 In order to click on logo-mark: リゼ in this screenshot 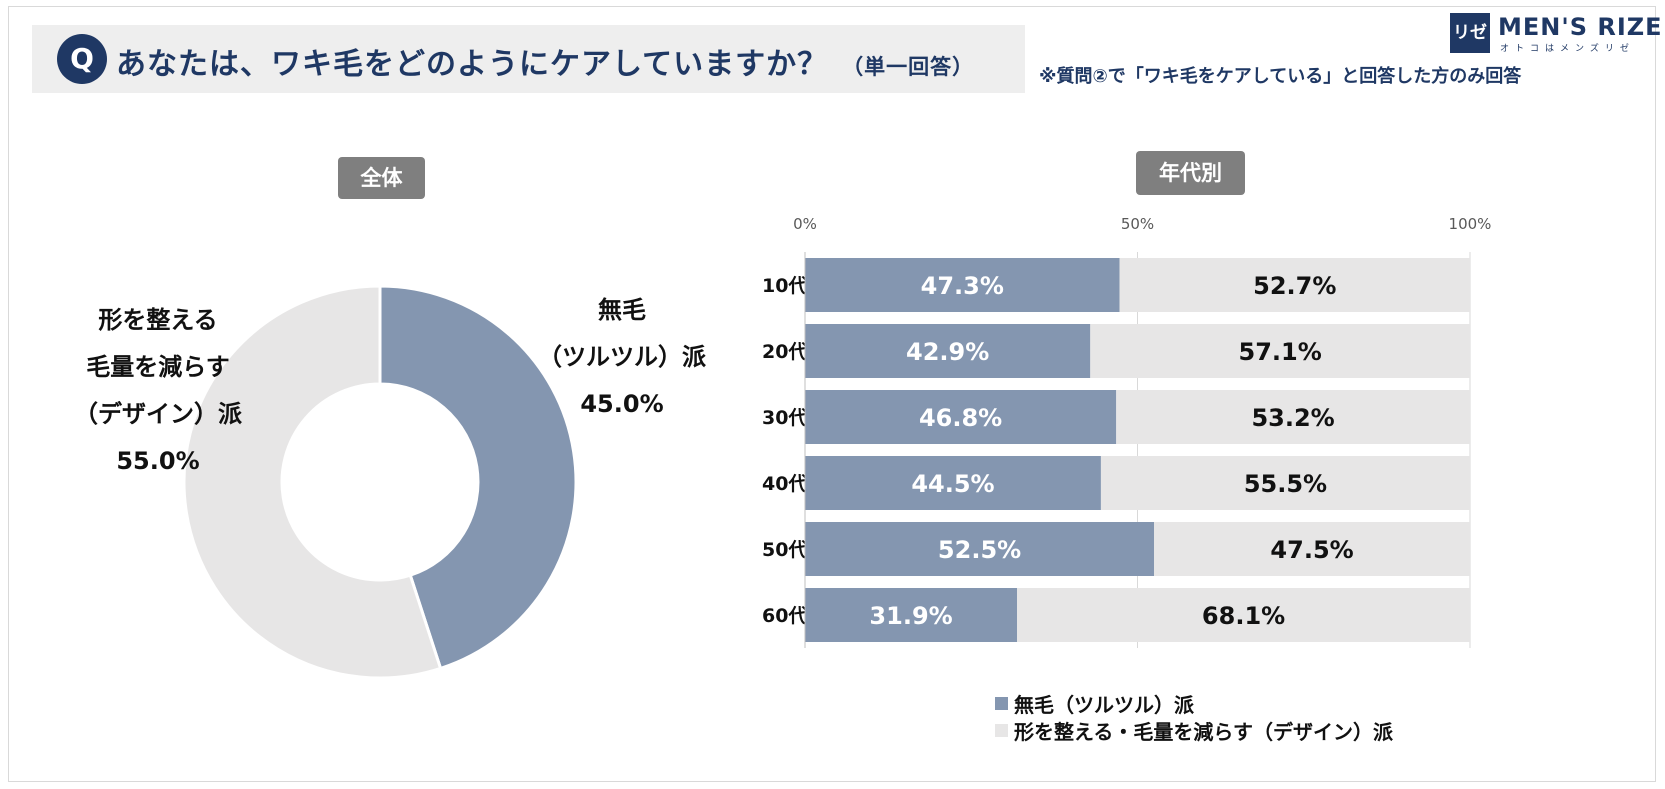, I will do `click(1470, 33)`.